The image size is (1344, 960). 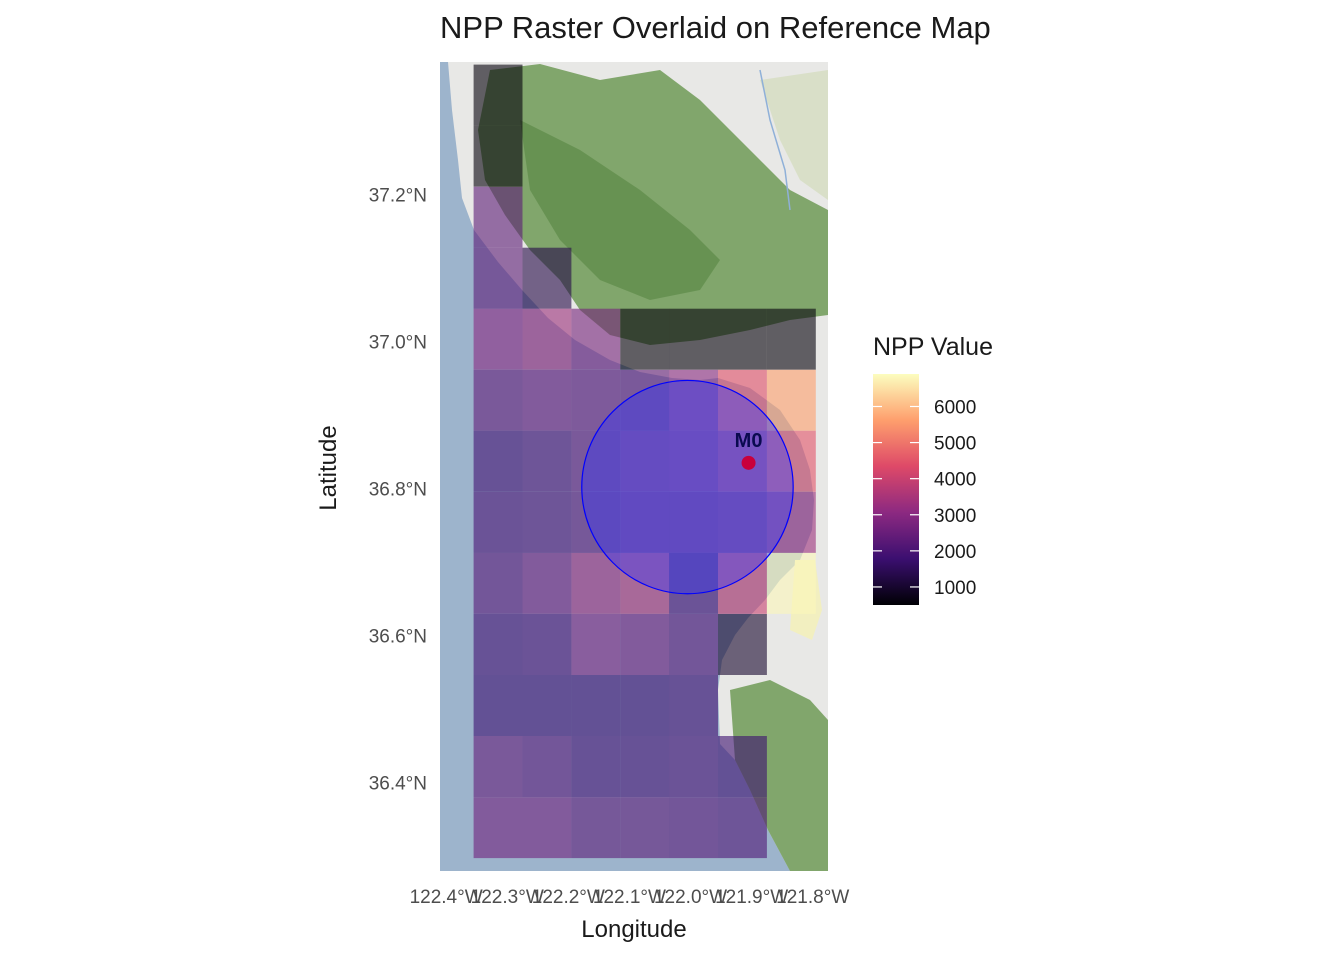 What do you see at coordinates (794, 135) in the screenshot?
I see `basemap-lowland-east` at bounding box center [794, 135].